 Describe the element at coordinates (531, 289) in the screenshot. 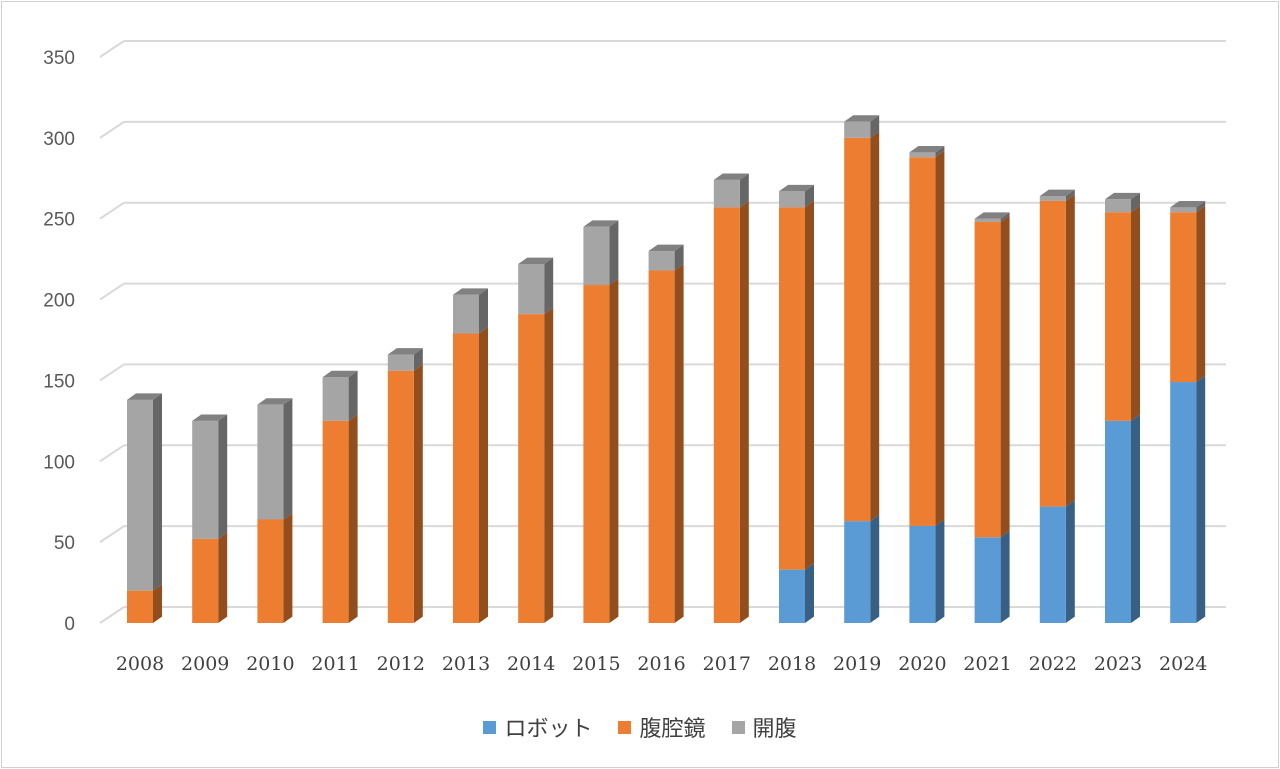

I see `bar-2014-開腹` at that location.